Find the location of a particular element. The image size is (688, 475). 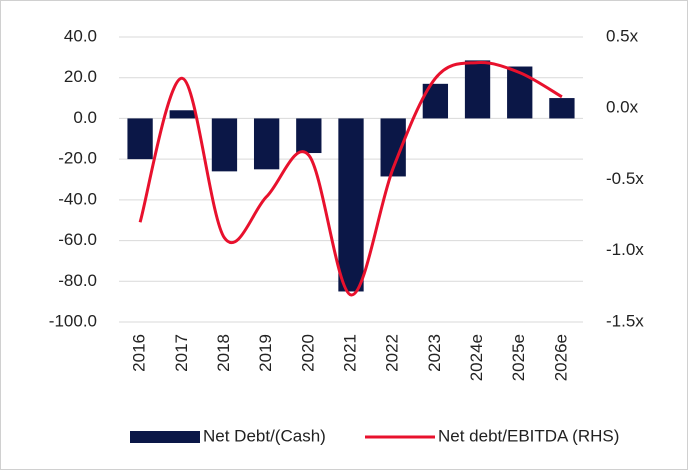

y-tick-label: 20.0 is located at coordinates (80, 76).